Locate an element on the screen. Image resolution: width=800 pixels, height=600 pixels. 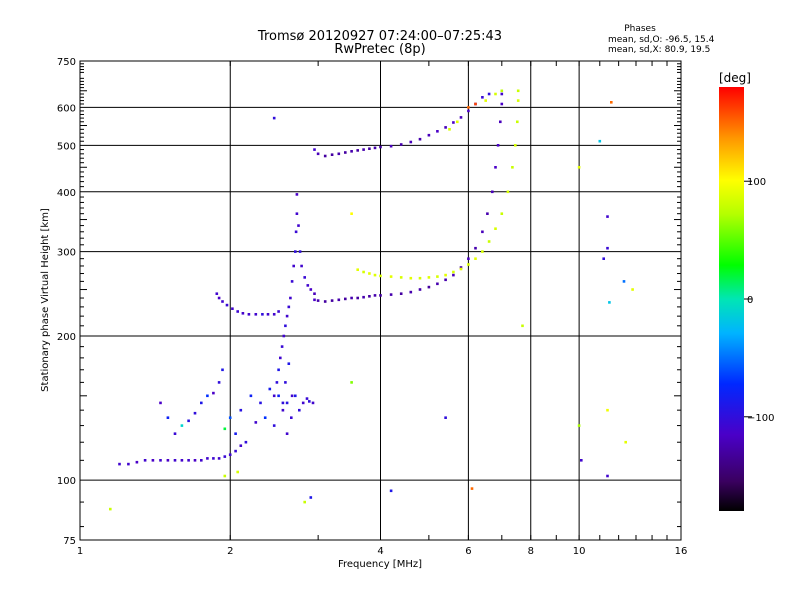
colorbar-label: [deg] is located at coordinates (735, 78).